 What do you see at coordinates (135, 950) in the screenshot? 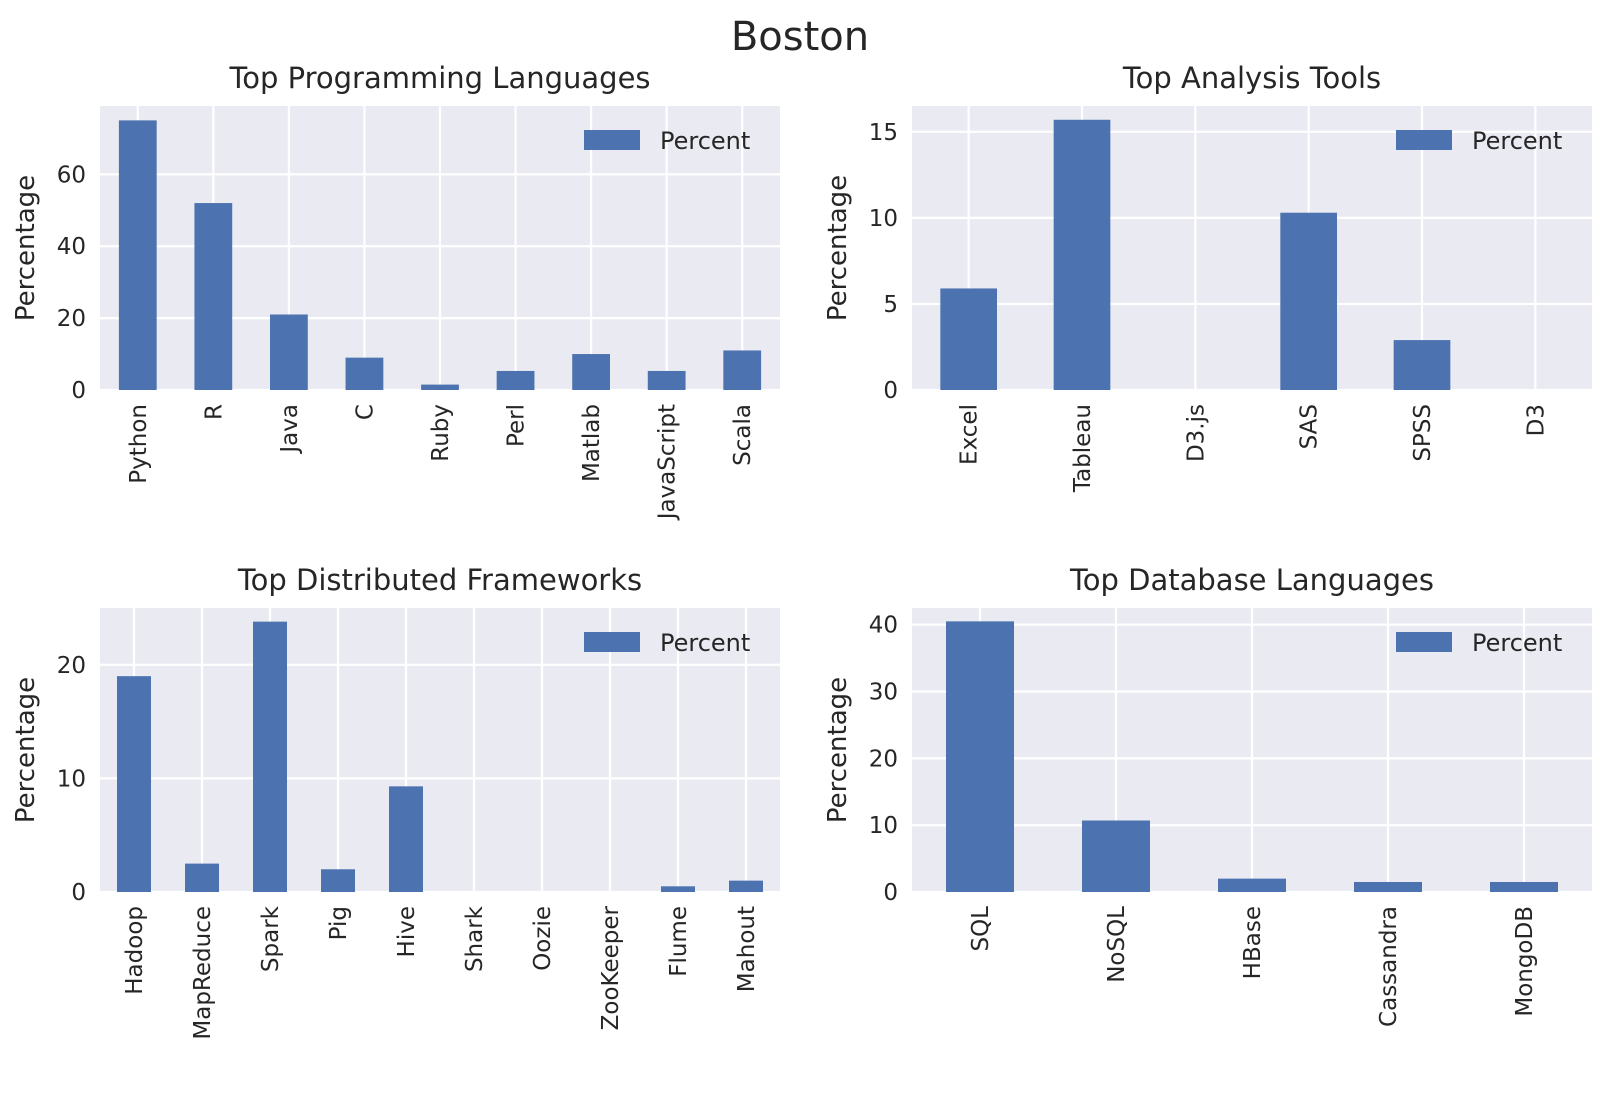
I see `x-tick-label: Hadoop` at bounding box center [135, 950].